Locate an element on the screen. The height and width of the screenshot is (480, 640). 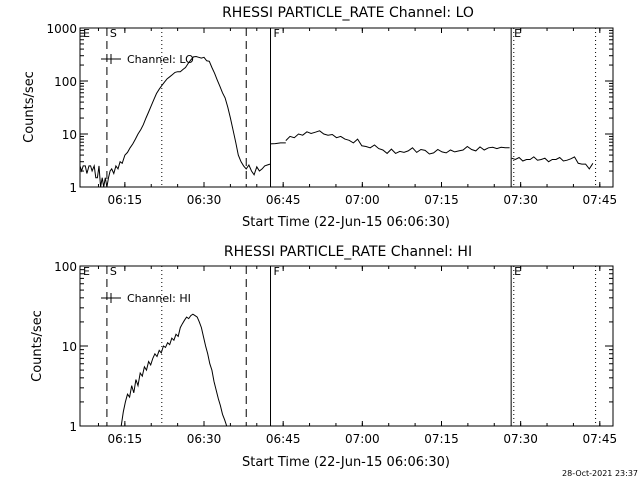
hi-marker-label-1: S is located at coordinates (113, 271).